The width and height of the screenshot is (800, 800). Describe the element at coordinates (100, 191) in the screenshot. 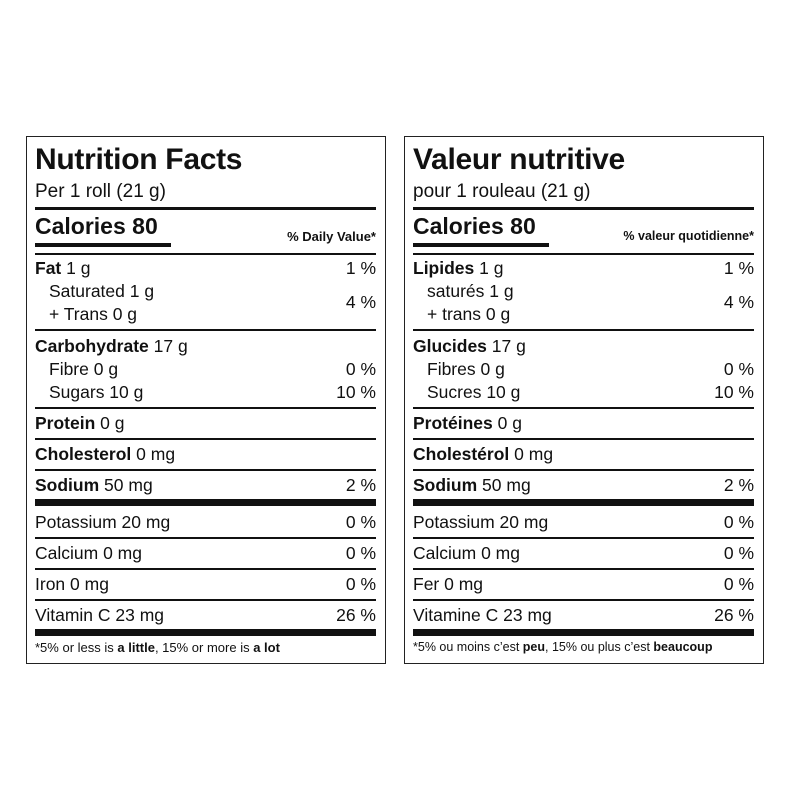

I see `serving-size: Per 1 roll (21 g)` at that location.